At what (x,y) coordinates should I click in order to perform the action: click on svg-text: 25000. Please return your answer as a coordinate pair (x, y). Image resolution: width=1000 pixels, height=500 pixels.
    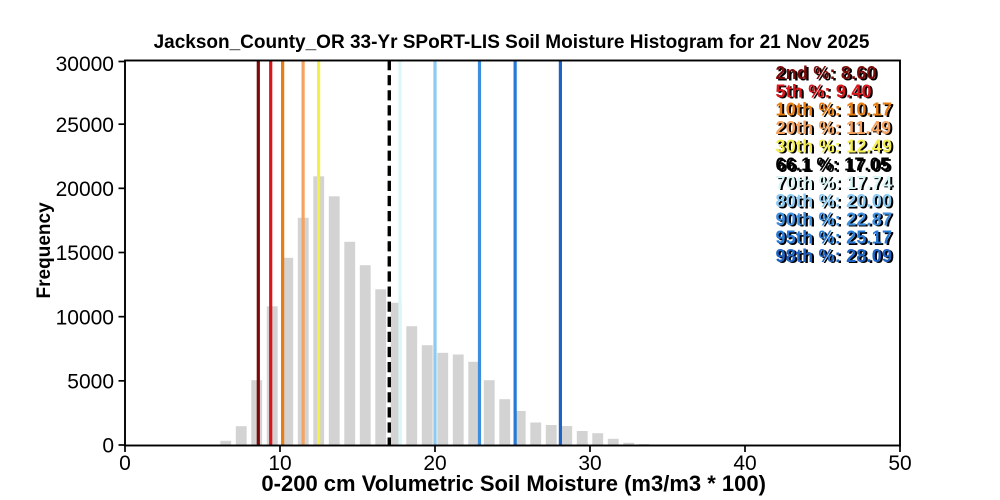
    Looking at the image, I should click on (85, 125).